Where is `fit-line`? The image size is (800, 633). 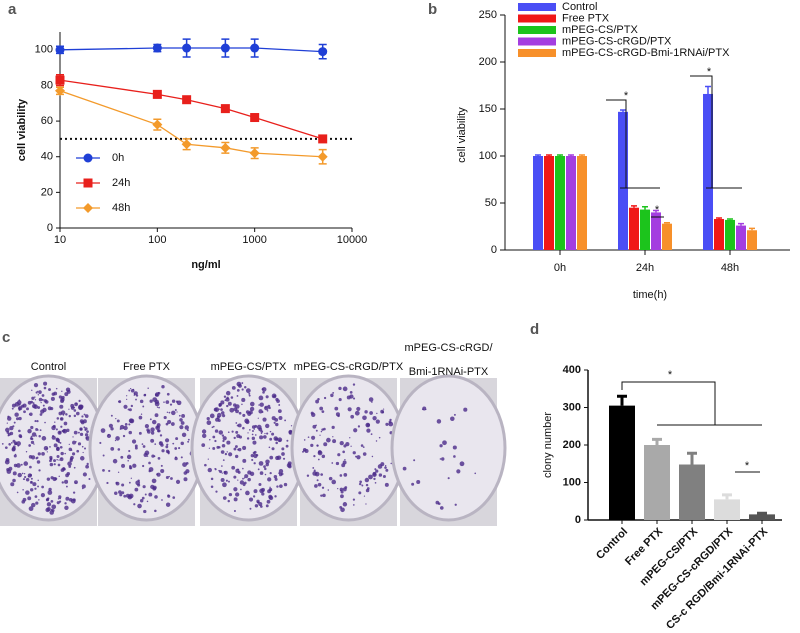
fit-line is located at coordinates (191, 50).